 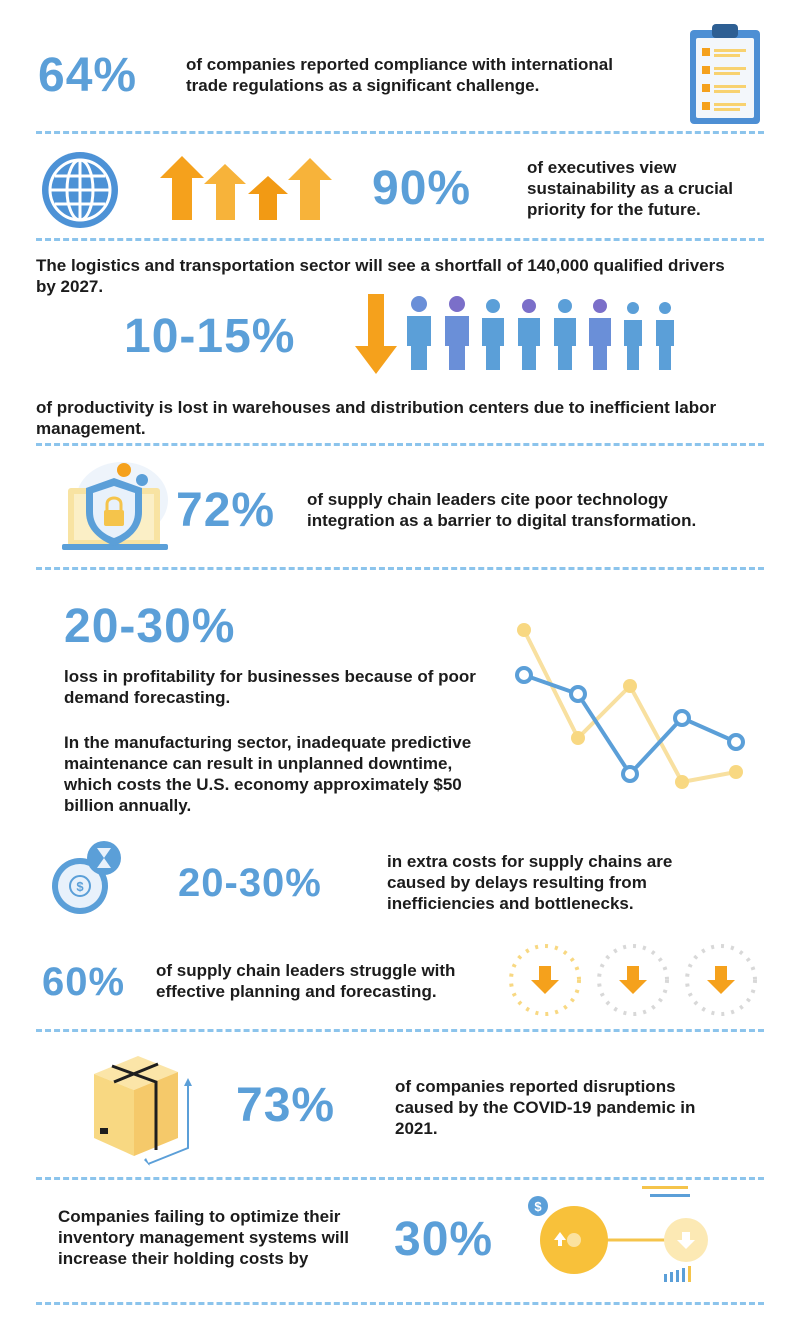 What do you see at coordinates (115, 506) in the screenshot?
I see `security-shield-lock-icon` at bounding box center [115, 506].